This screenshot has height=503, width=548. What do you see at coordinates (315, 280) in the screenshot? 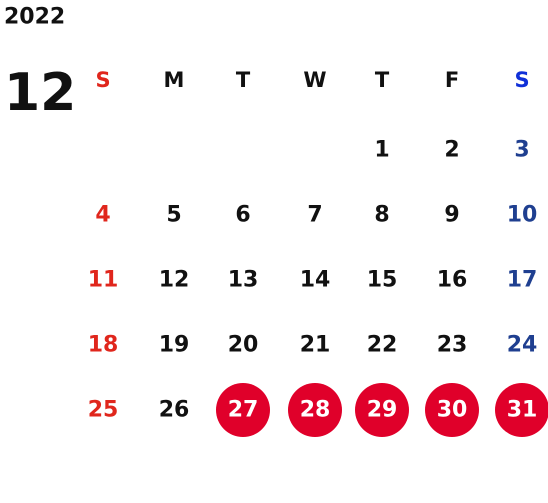
I see `day: 14` at bounding box center [315, 280].